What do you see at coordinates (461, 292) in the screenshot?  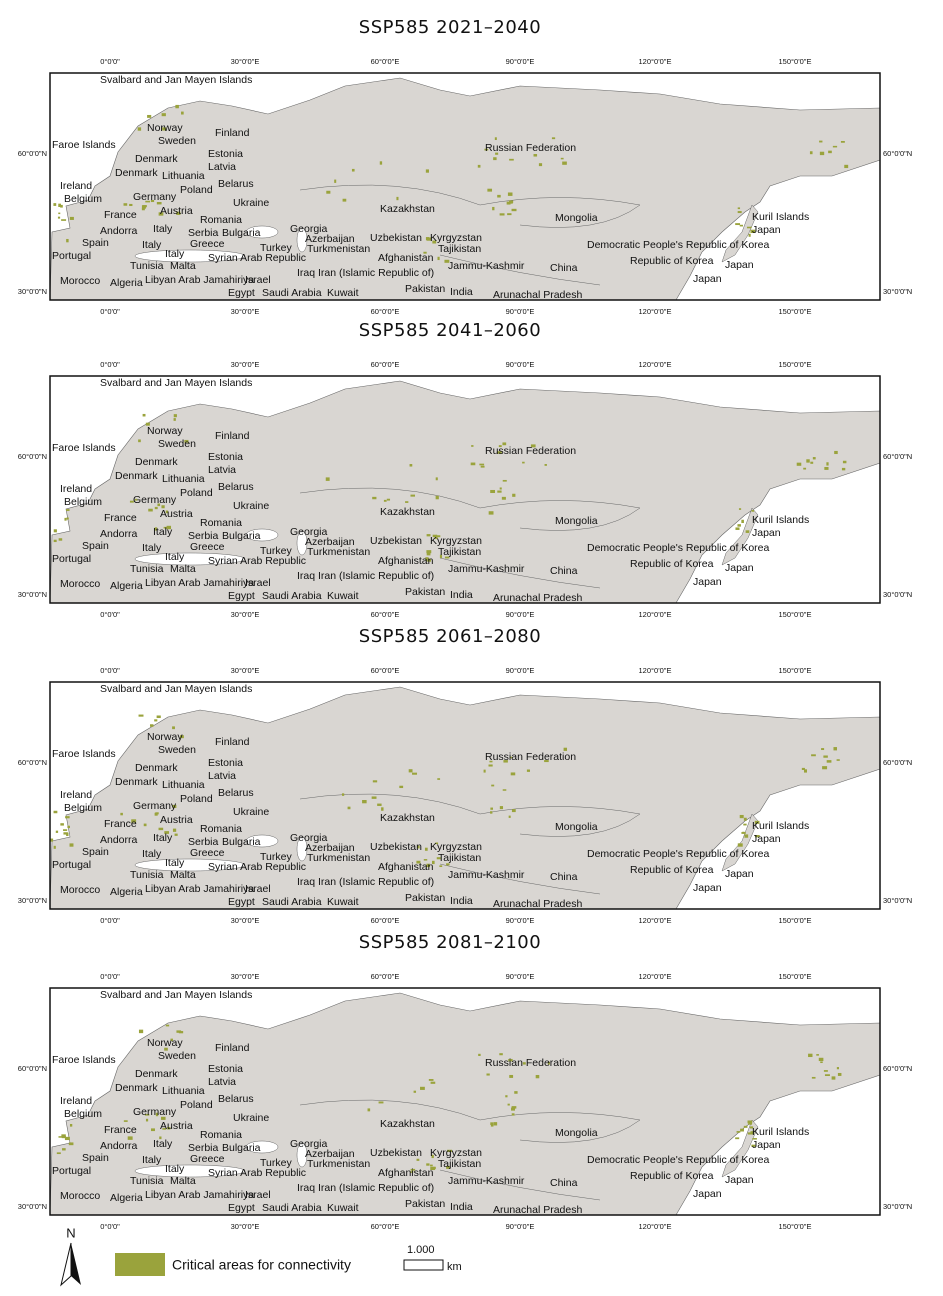 I see `place-label: India` at bounding box center [461, 292].